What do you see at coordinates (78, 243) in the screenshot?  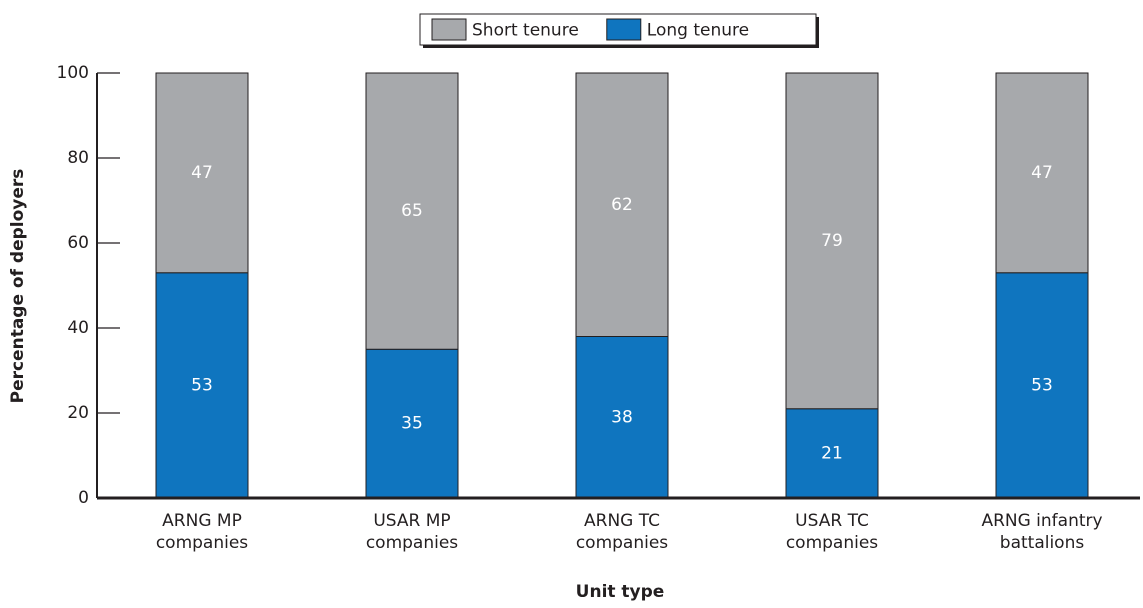 I see `y-tick-label: 60` at bounding box center [78, 243].